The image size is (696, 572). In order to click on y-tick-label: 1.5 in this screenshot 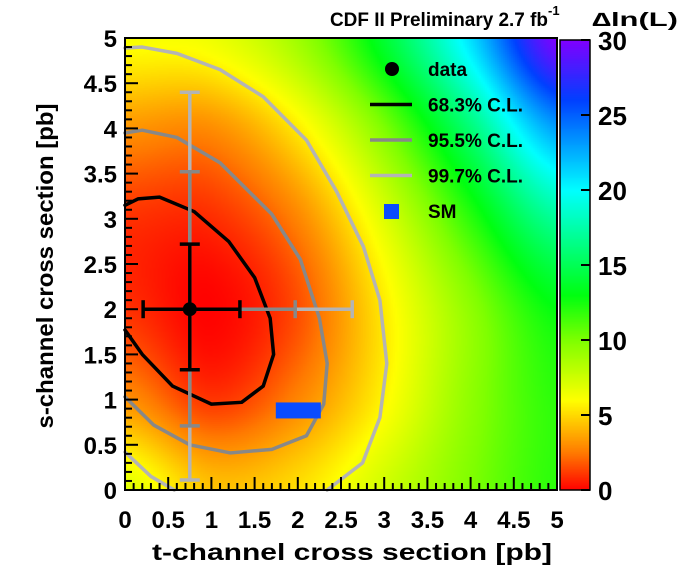, I will do `click(100, 355)`.